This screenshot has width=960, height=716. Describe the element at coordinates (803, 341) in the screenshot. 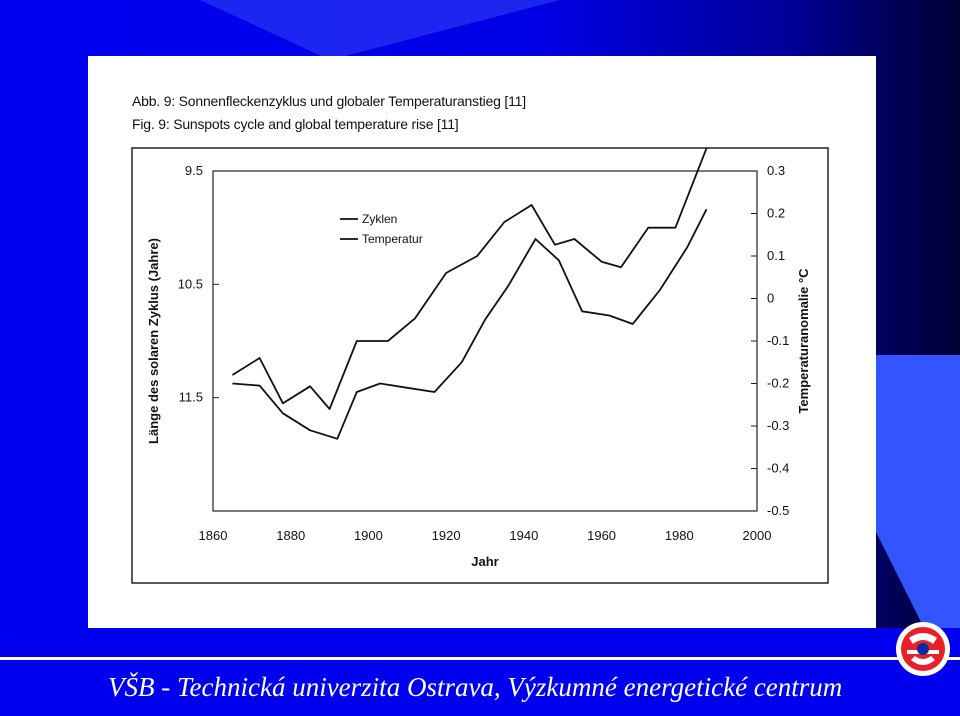

I see `y-axis-right-title: Temperaturanomalie °C` at that location.